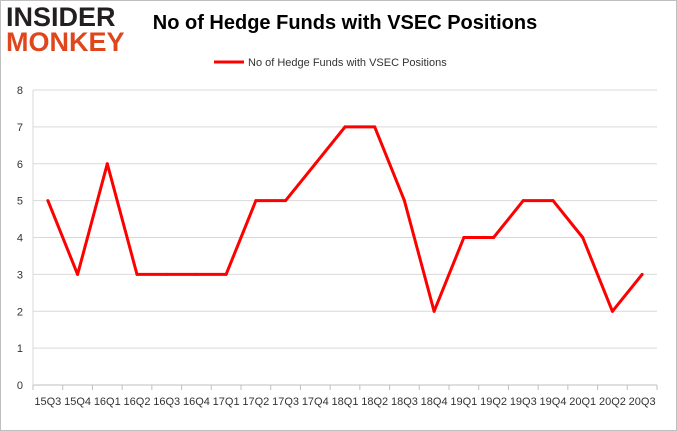 Image resolution: width=677 pixels, height=431 pixels. I want to click on y-tick-label: 6, so click(20, 165).